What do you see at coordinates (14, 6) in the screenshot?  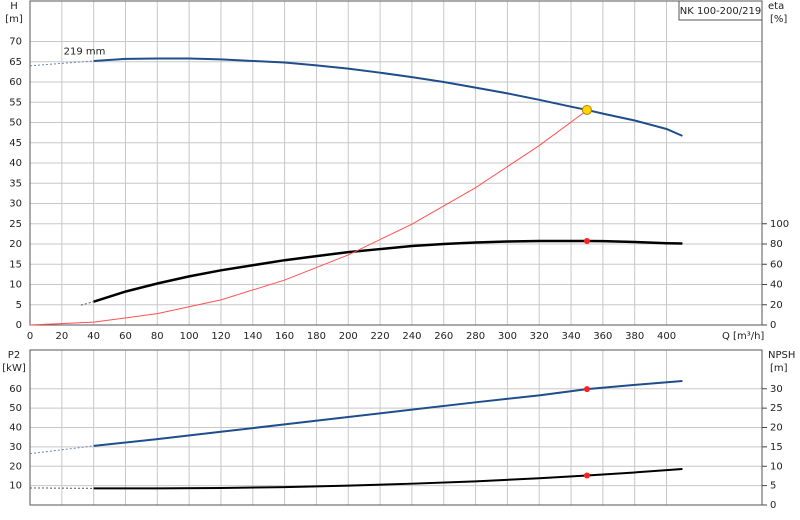 I see `y-axis-label: H` at bounding box center [14, 6].